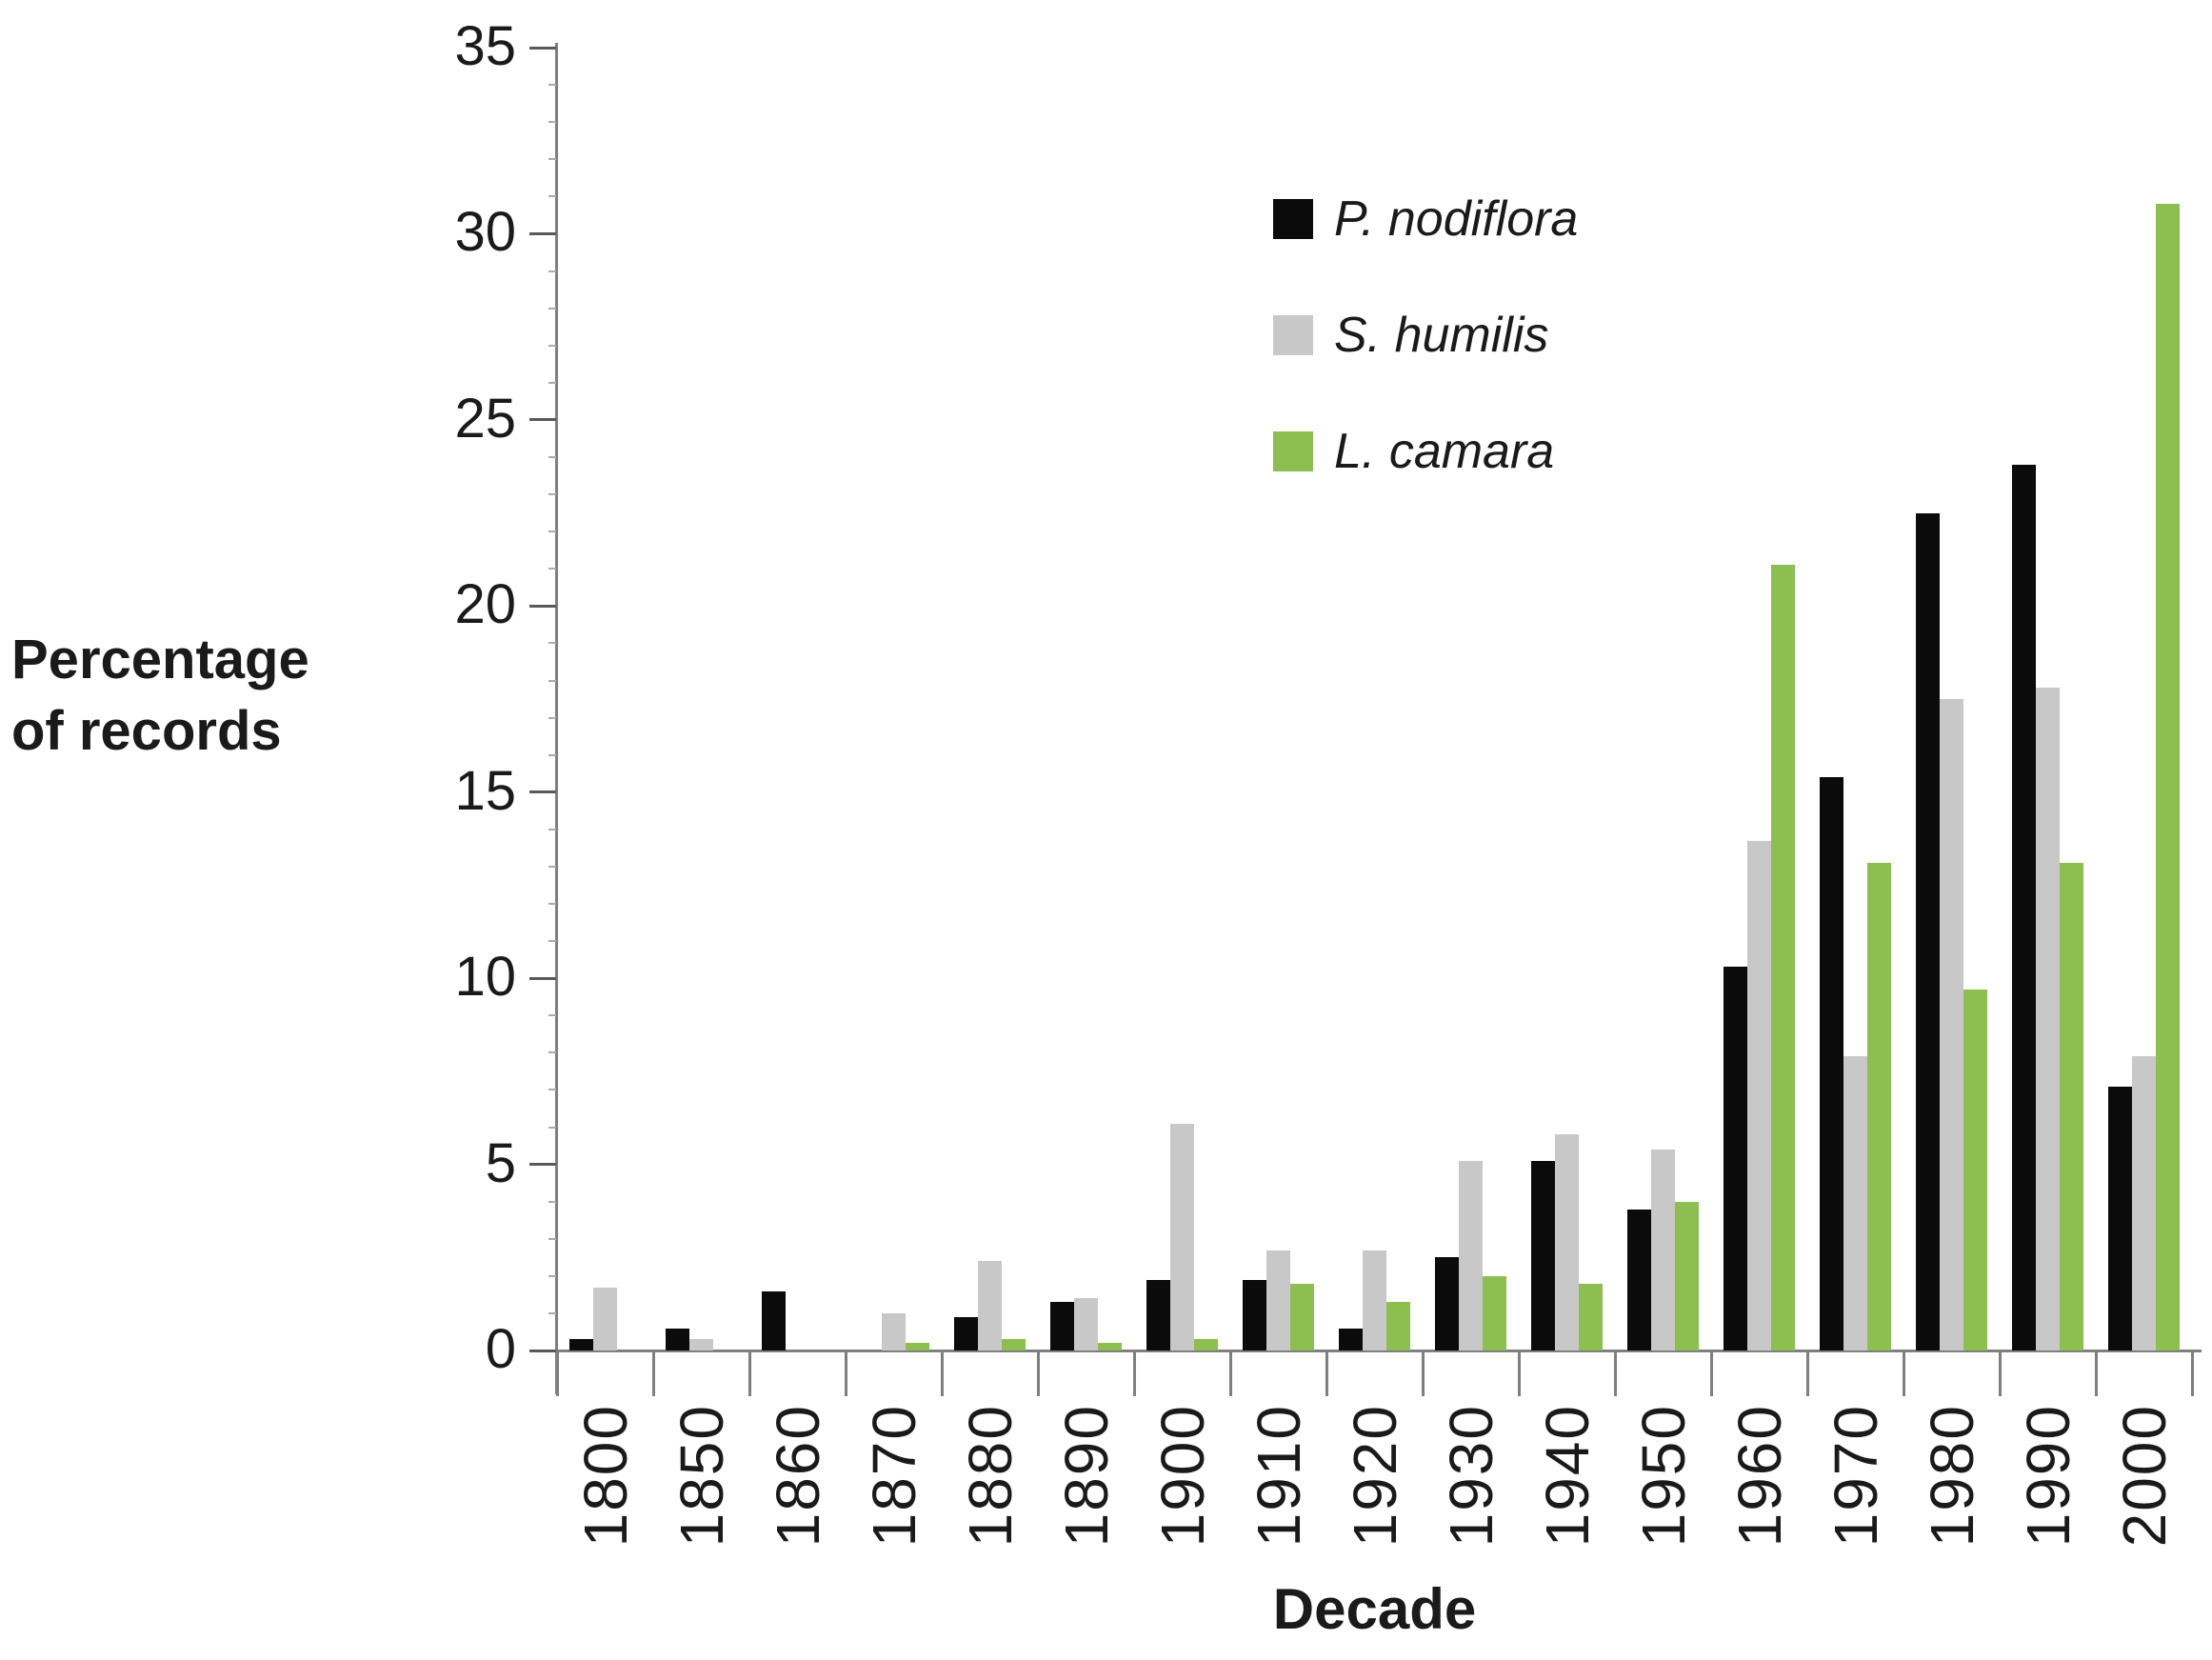  I want to click on legend-item-l-camara: L. camara, so click(1425, 451).